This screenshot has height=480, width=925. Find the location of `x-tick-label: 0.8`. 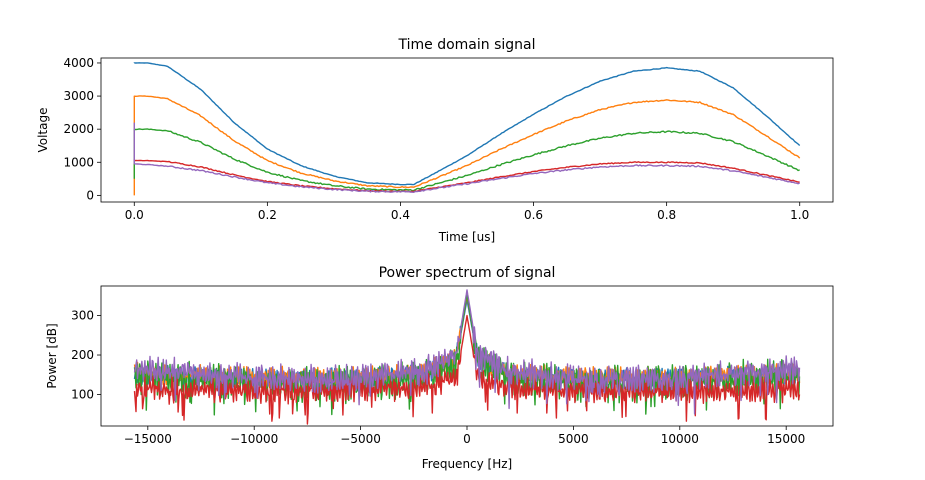

x-tick-label: 0.8 is located at coordinates (666, 215).